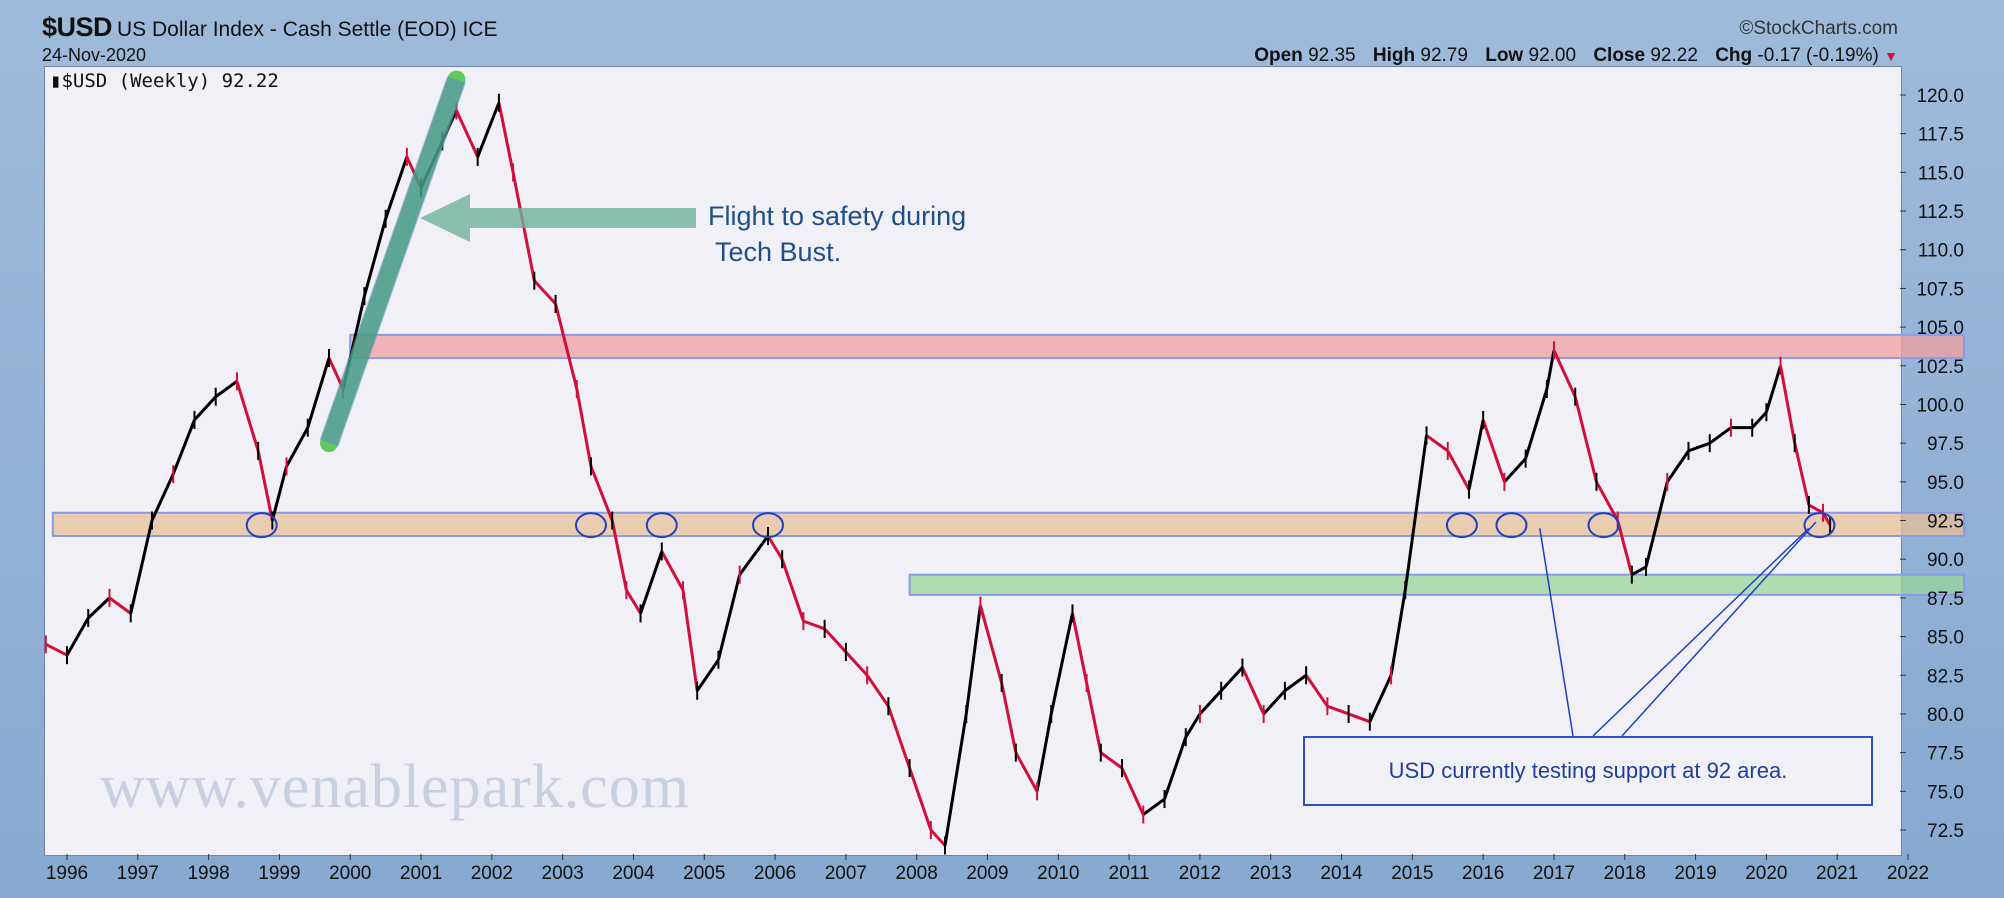 This screenshot has width=2004, height=898. Describe the element at coordinates (1837, 873) in the screenshot. I see `x-tick-label: 2021` at that location.